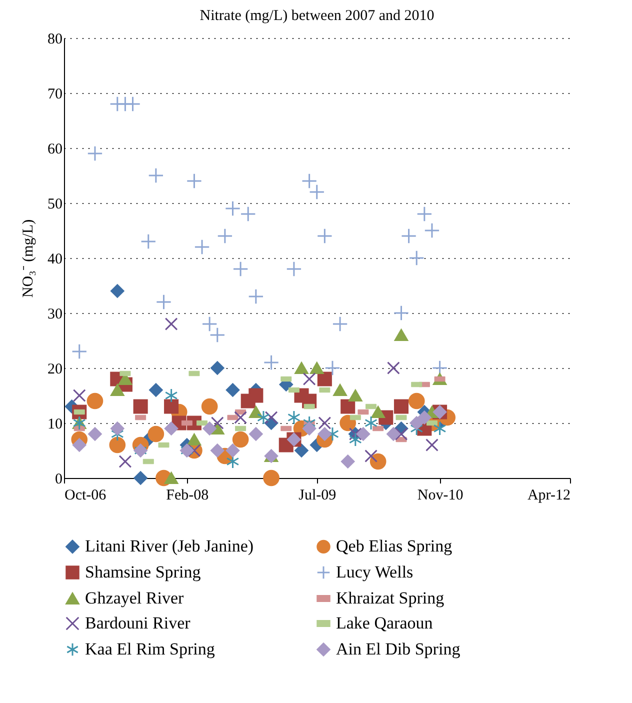  Describe the element at coordinates (394, 546) in the screenshot. I see `legend-label: Qeb Elias Spring` at that location.